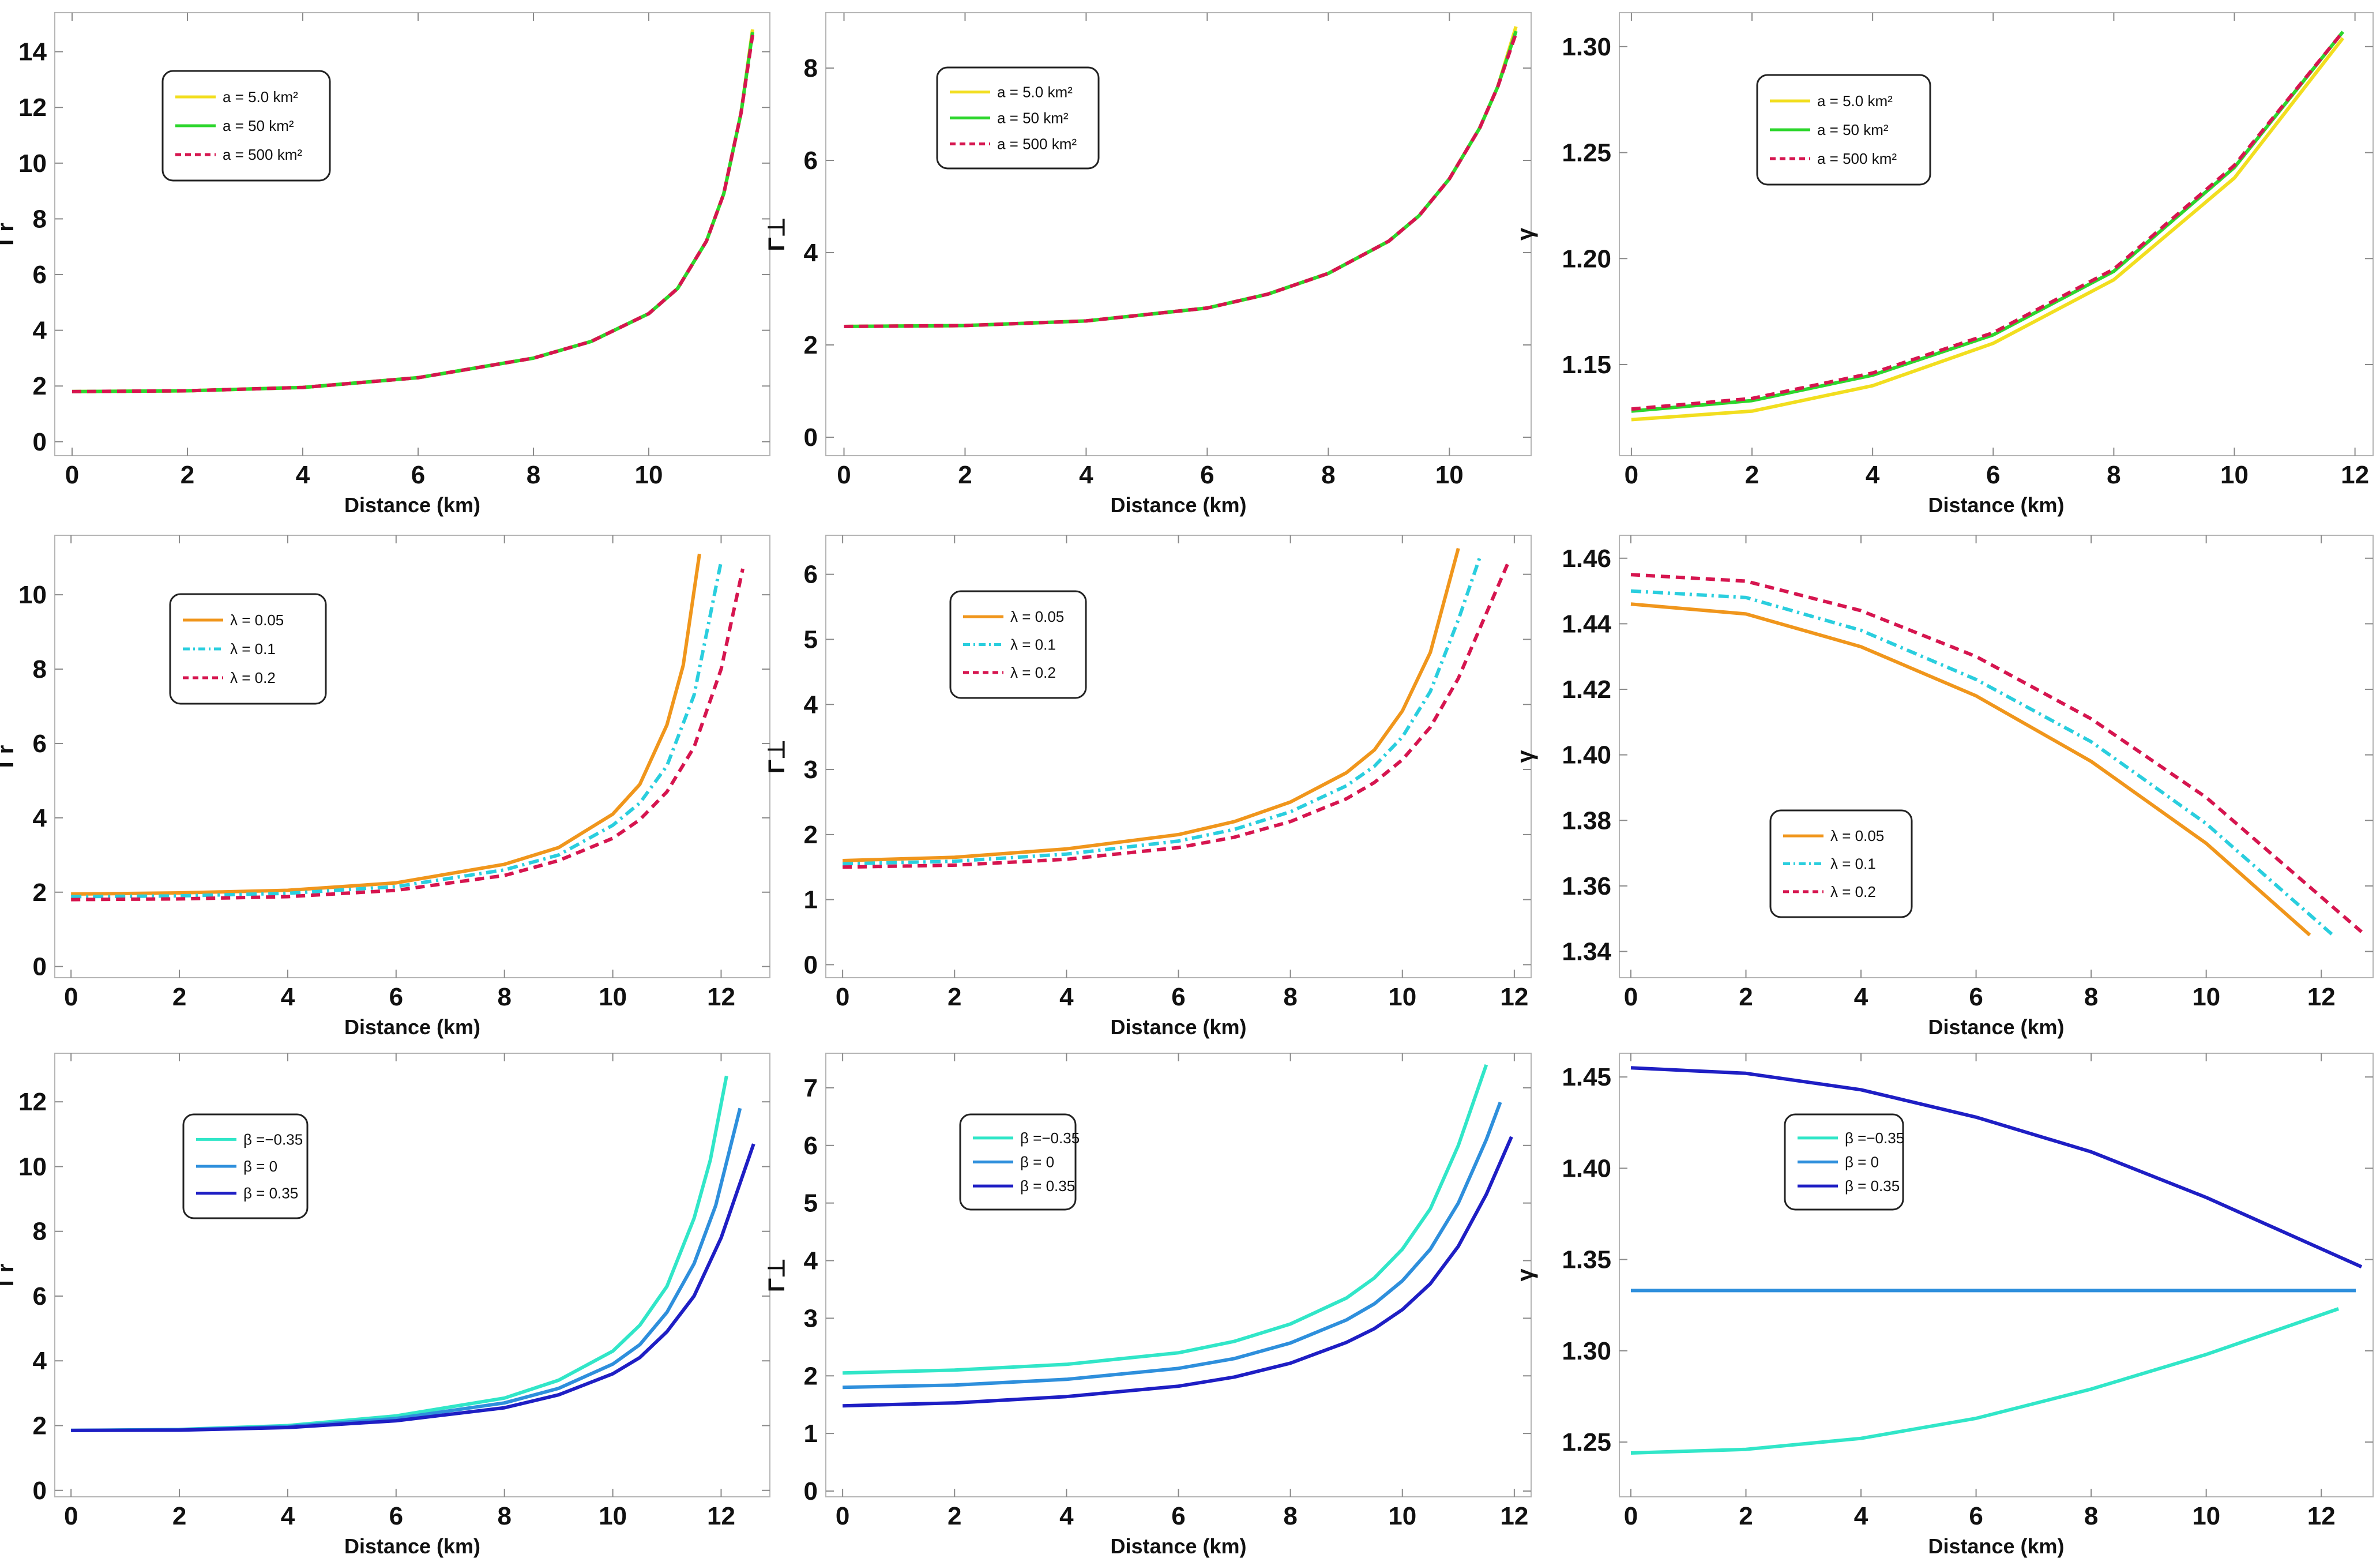 The height and width of the screenshot is (1562, 2380). Describe the element at coordinates (1586, 689) in the screenshot. I see `y-tick-label: 1.42` at that location.